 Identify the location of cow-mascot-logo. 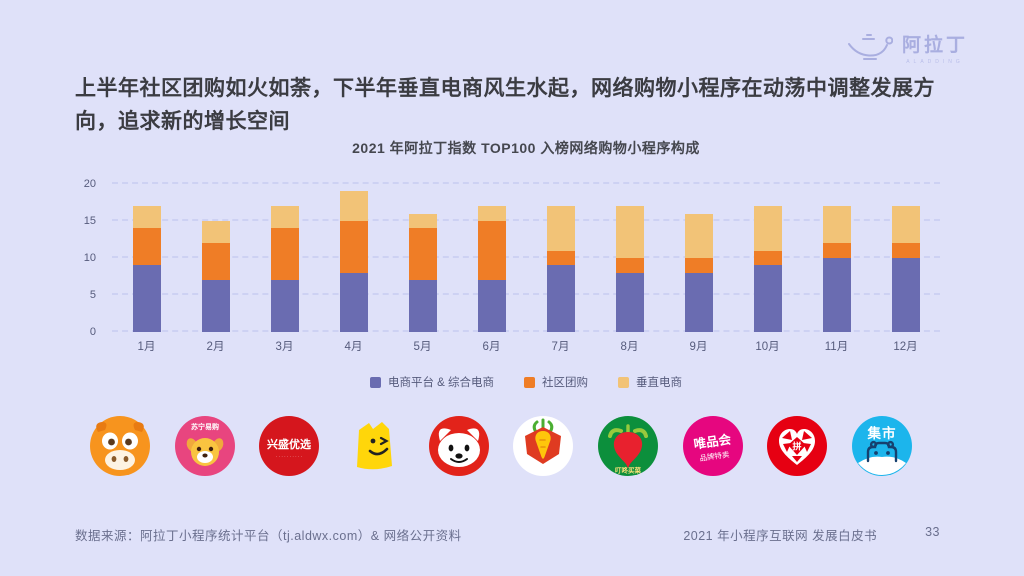
(120, 446).